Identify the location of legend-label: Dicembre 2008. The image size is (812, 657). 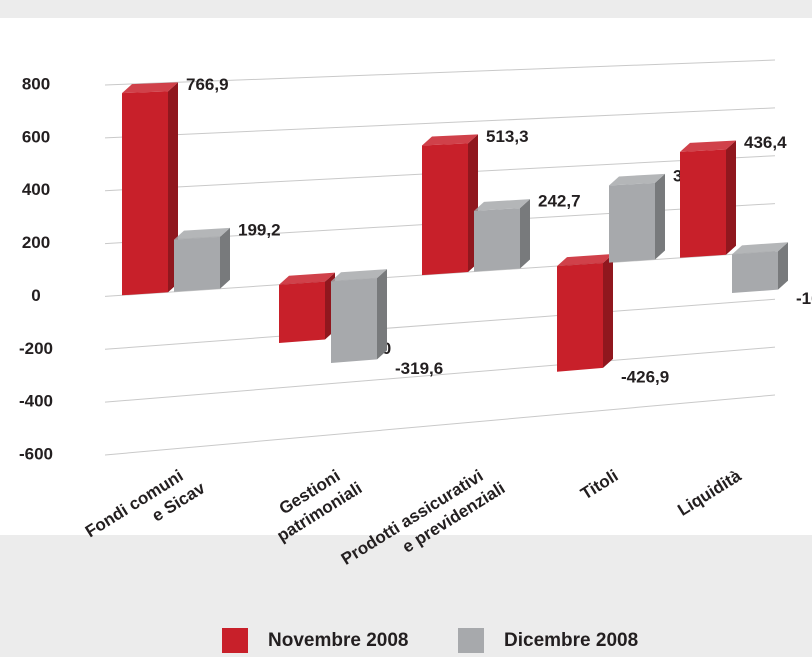
(571, 640).